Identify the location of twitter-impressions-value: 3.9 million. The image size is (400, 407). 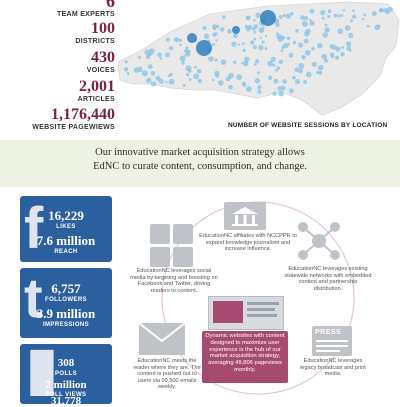
(66, 313).